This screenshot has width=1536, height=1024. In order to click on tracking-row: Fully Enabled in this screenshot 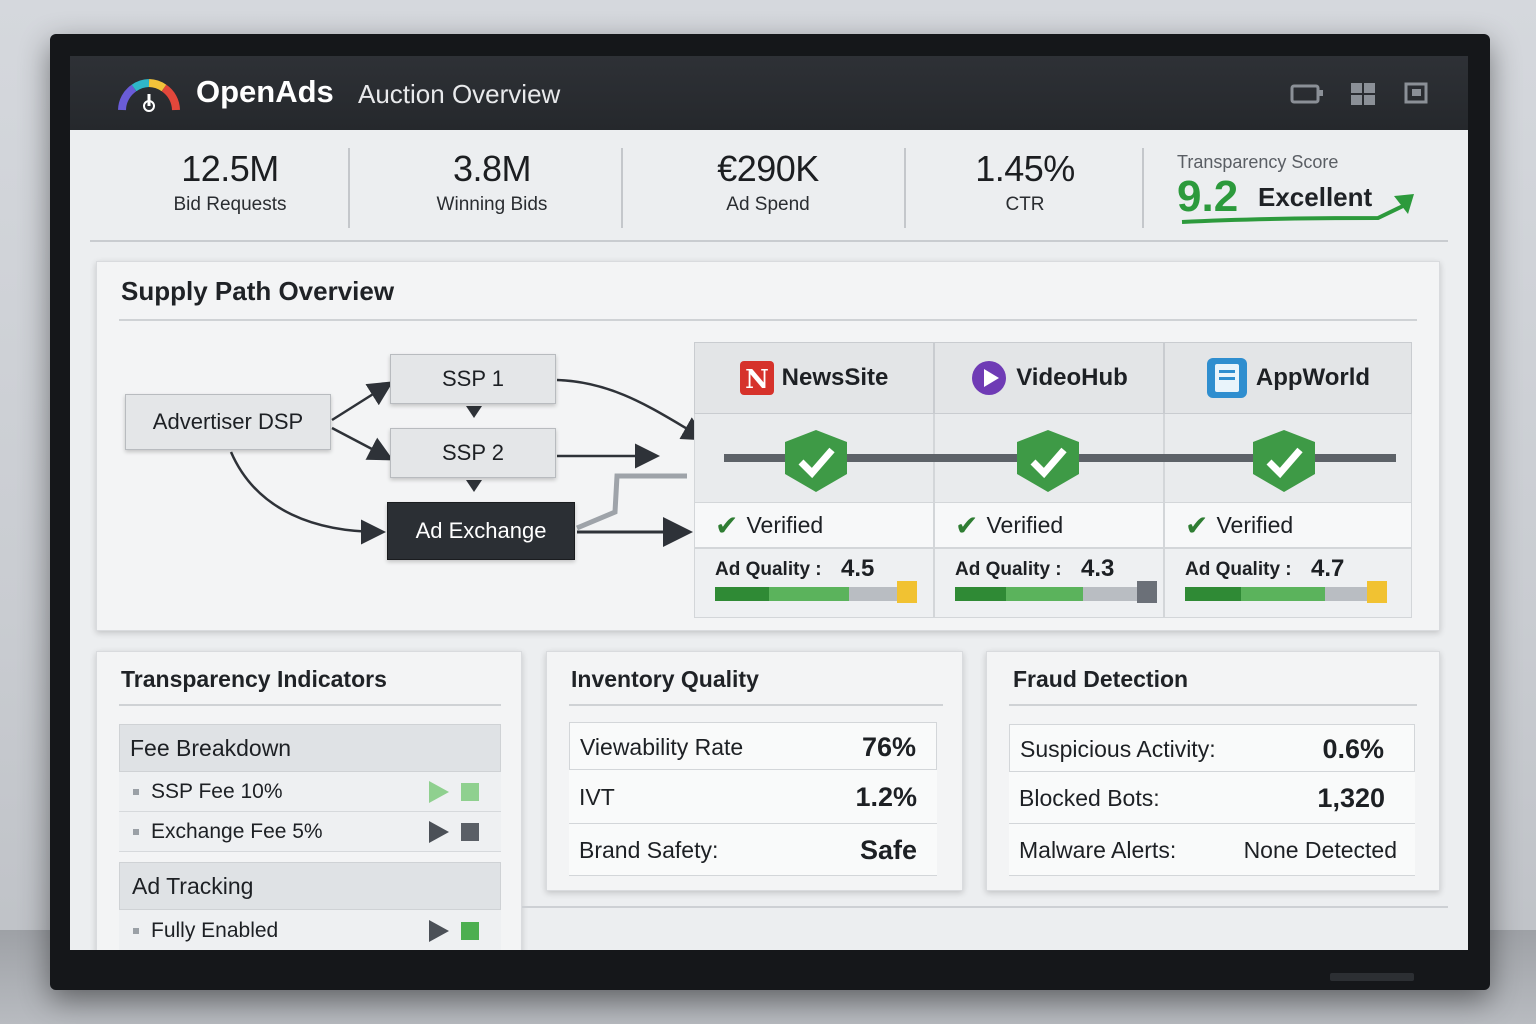, I will do `click(310, 930)`.